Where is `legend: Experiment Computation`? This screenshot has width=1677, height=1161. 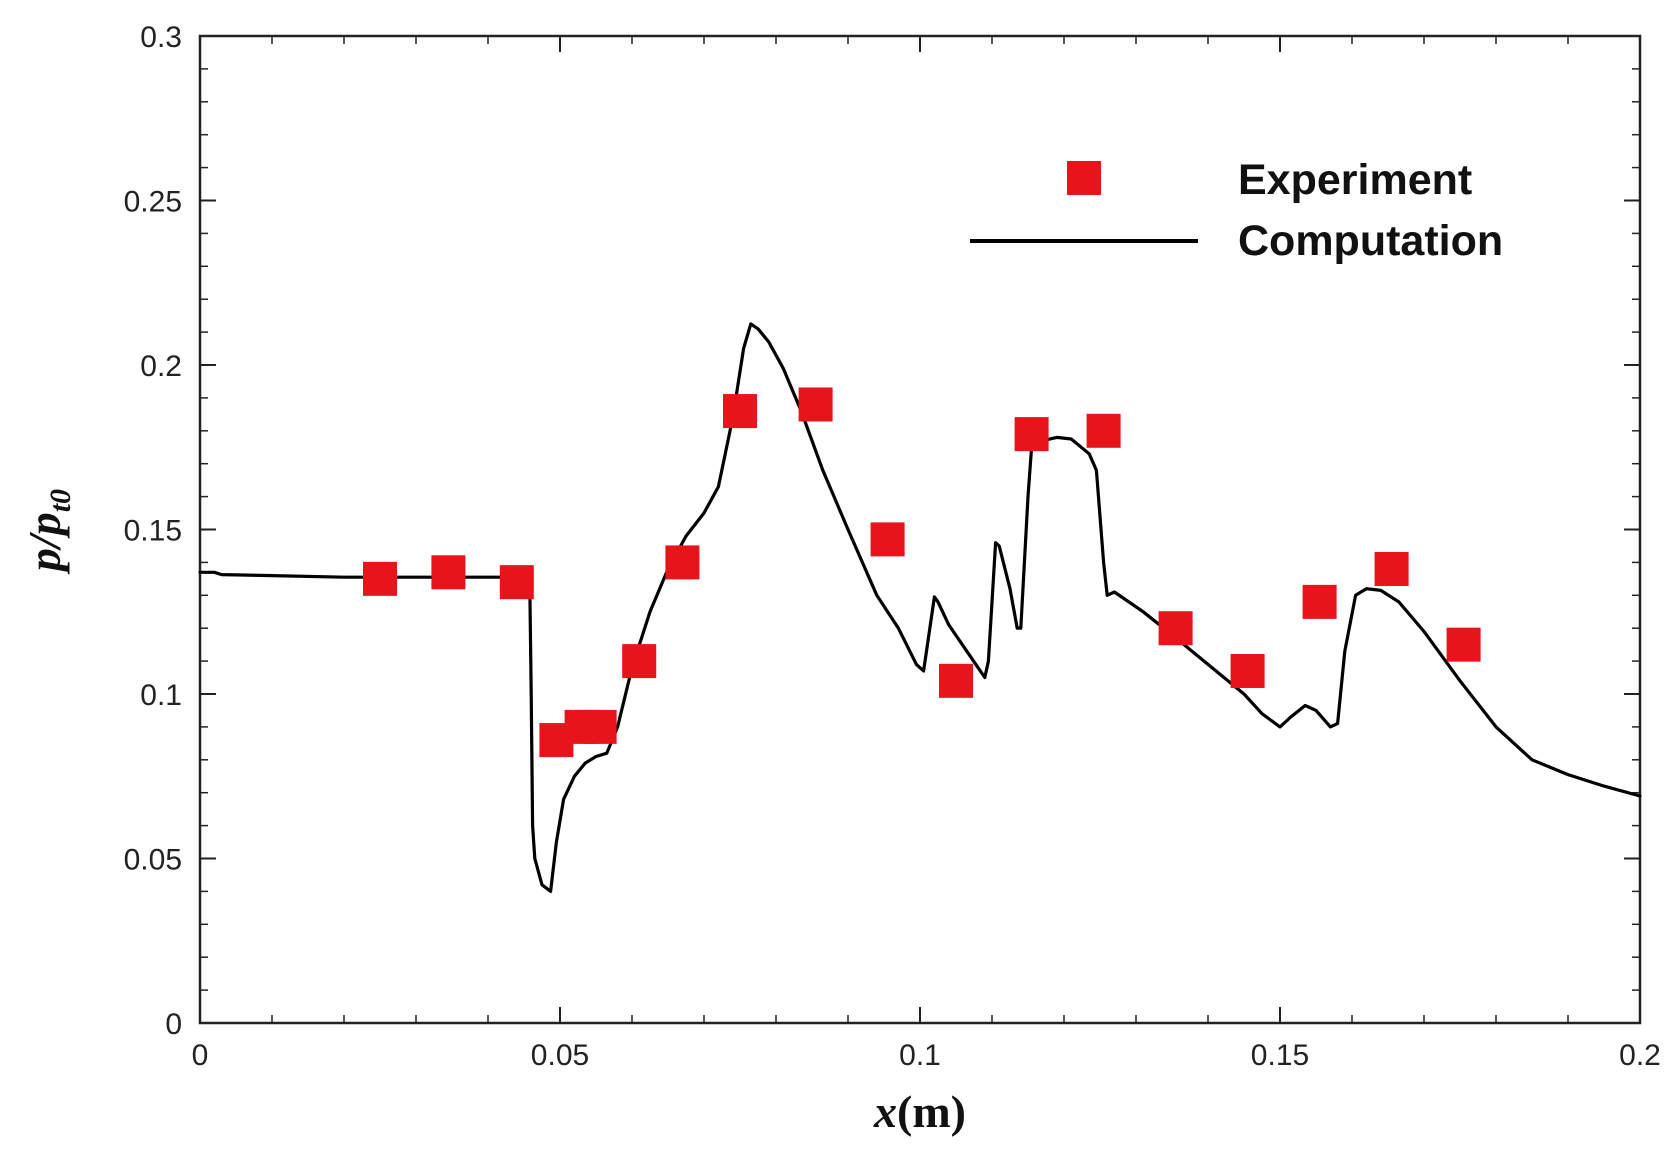
legend: Experiment Computation is located at coordinates (1236, 210).